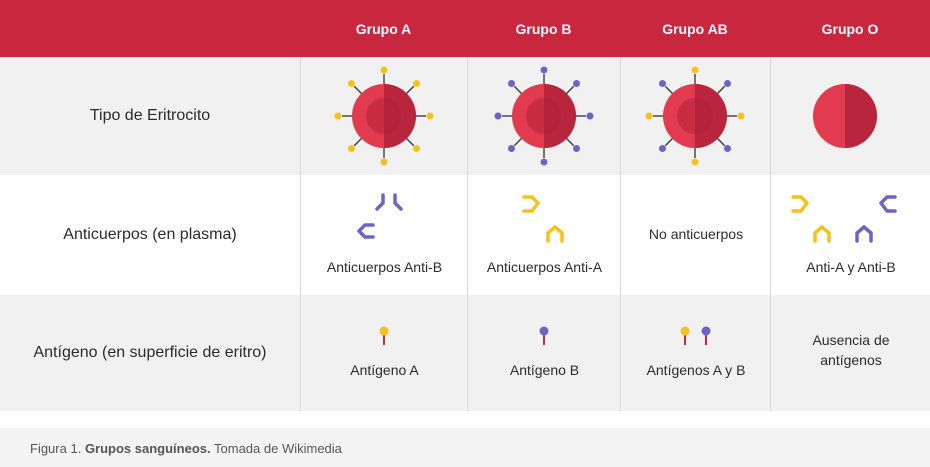 Image resolution: width=930 pixels, height=467 pixels. Describe the element at coordinates (696, 370) in the screenshot. I see `antigen-ab-label: Antígenos A y B` at that location.